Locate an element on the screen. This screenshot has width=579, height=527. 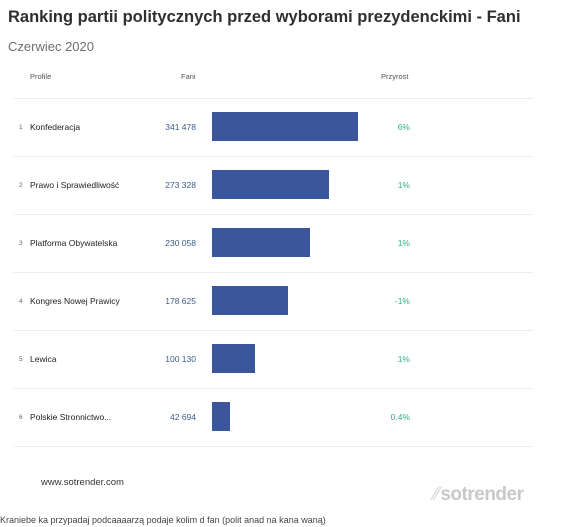
fans-value-label: 100 130 is located at coordinates (180, 359).